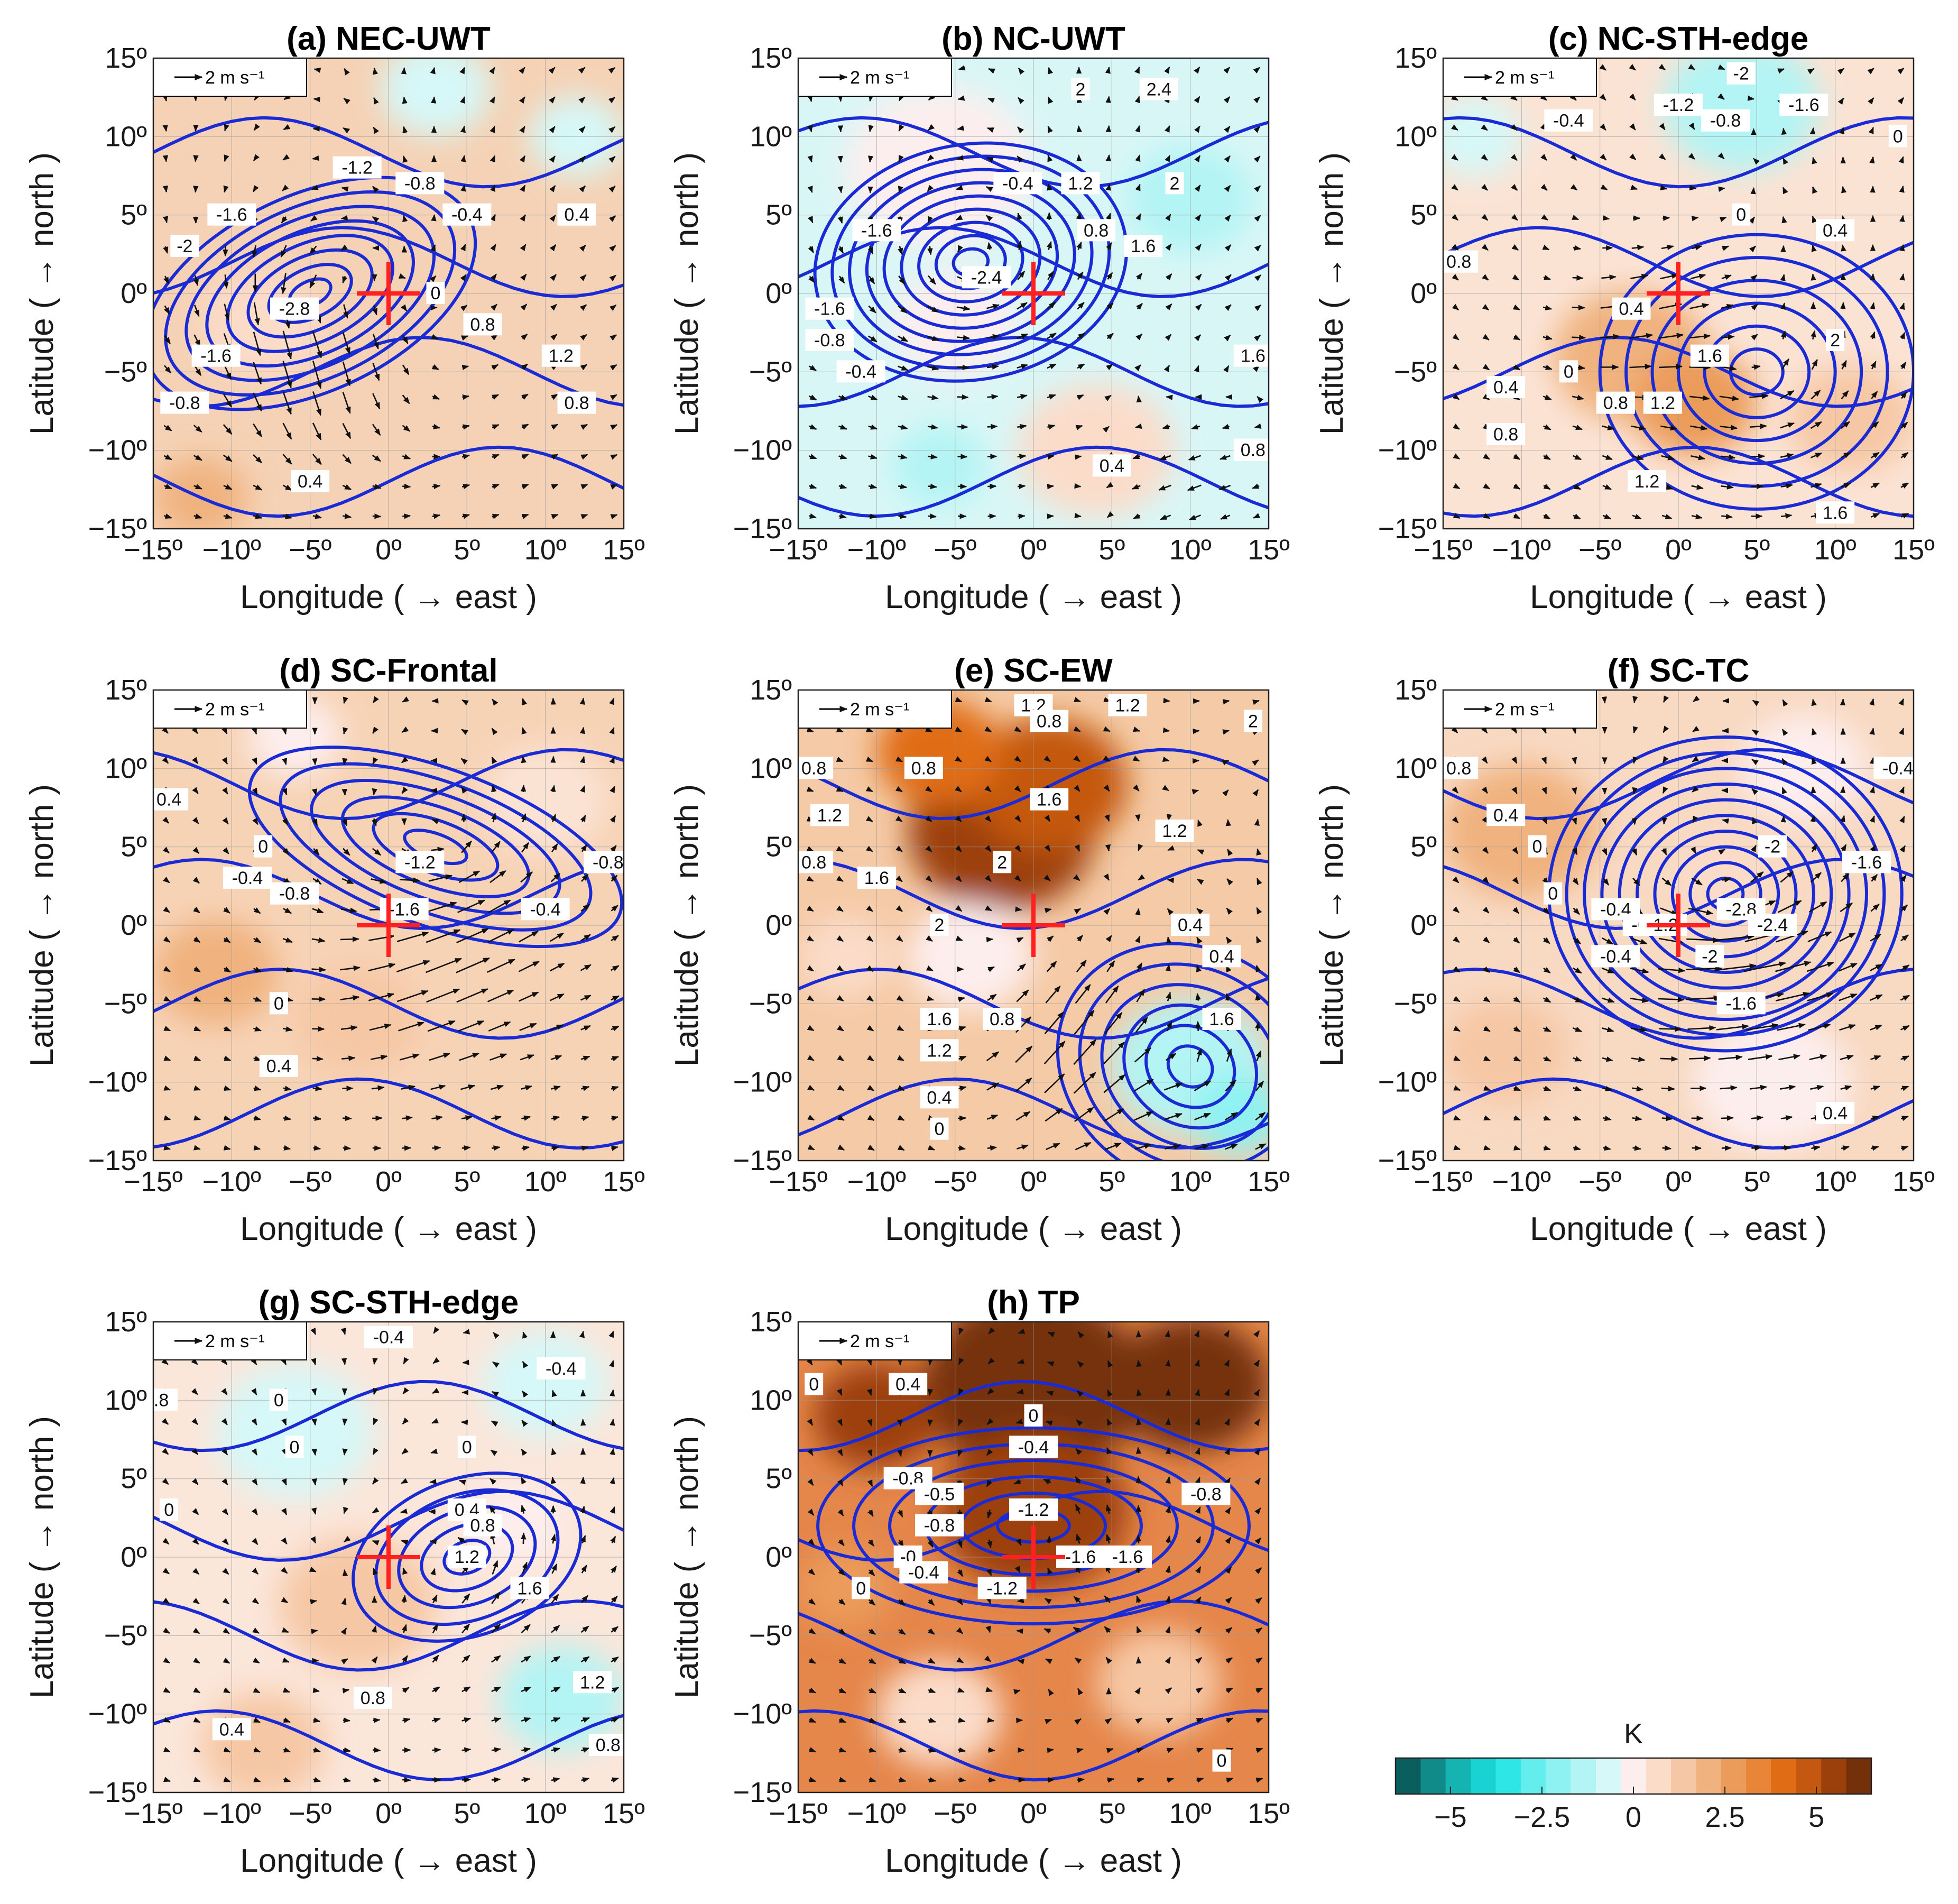 The height and width of the screenshot is (1904, 1958). I want to click on contour-label-text: 0.8, so click(1505, 435).